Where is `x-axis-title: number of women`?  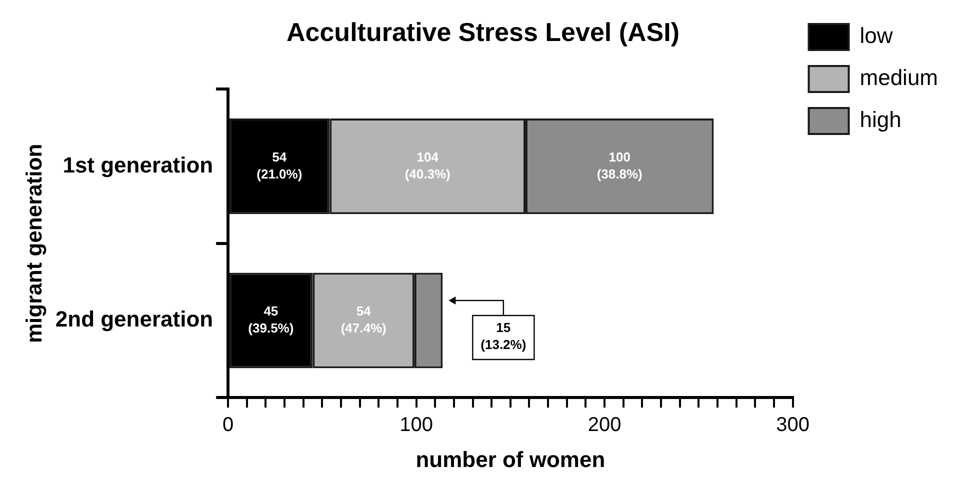 x-axis-title: number of women is located at coordinates (511, 459).